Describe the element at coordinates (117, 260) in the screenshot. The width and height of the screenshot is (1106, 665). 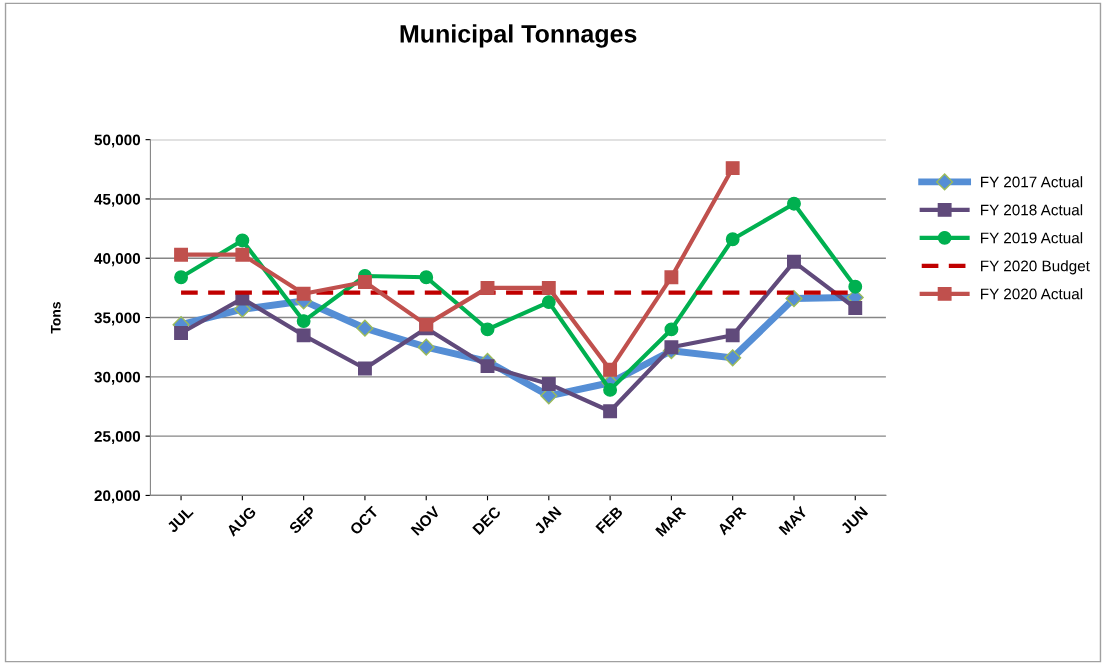
I see `y-tick-label: 40,000` at that location.